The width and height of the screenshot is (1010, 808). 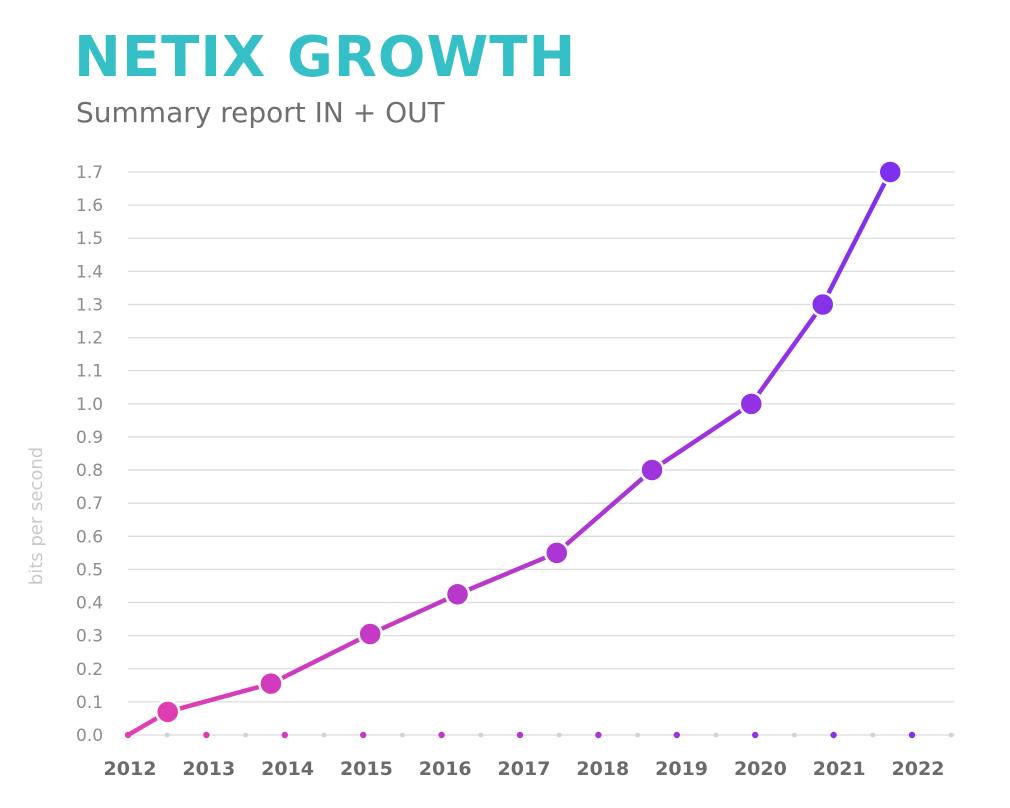 I want to click on y-tick-label: 0.6, so click(x=89, y=537).